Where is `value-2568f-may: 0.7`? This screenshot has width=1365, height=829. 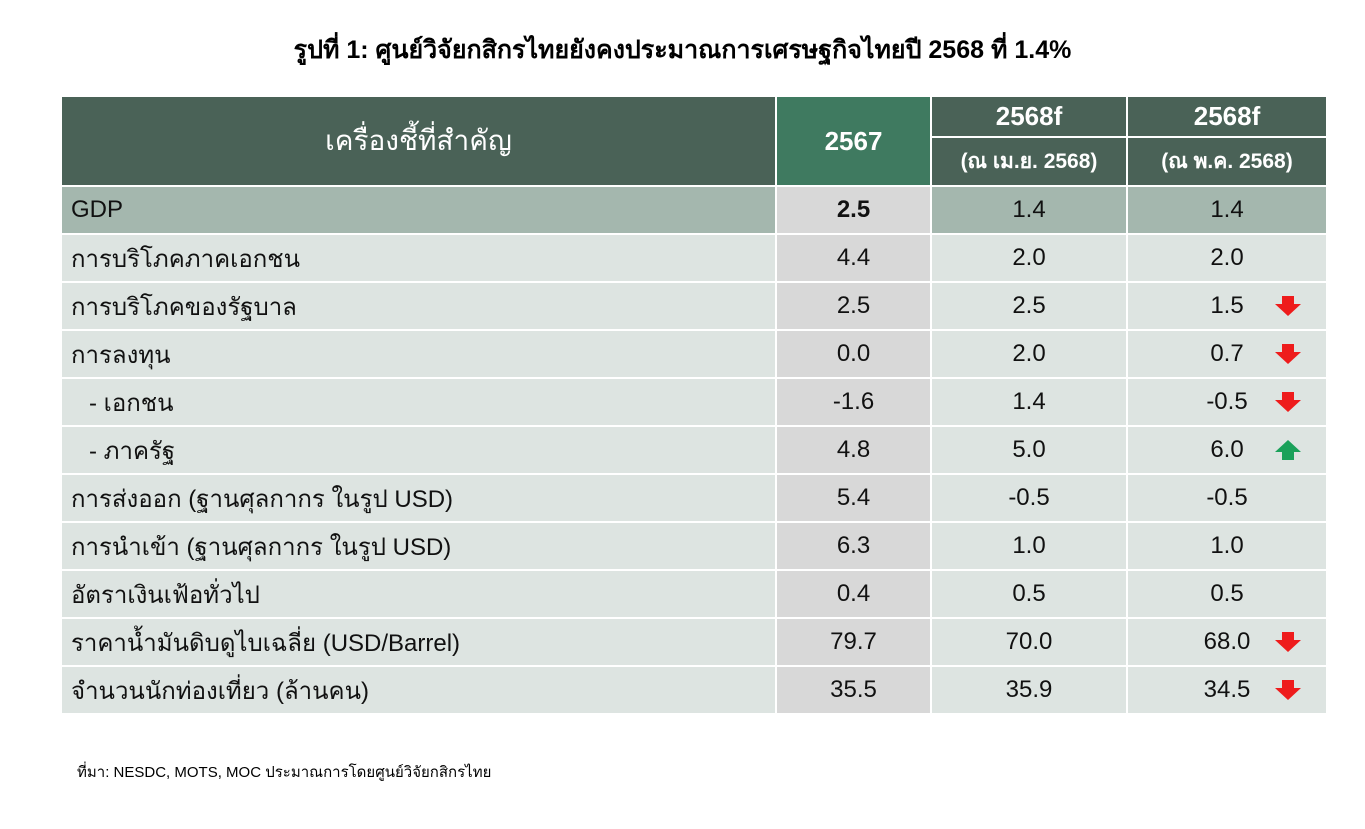
value-2568f-may: 0.7 is located at coordinates (1227, 353).